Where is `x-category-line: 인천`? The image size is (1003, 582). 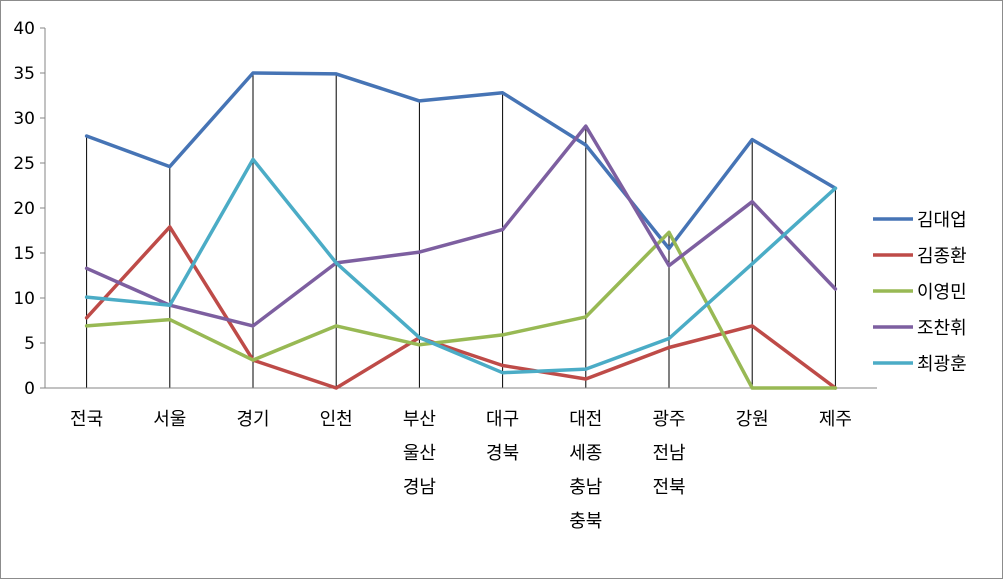
x-category-line: 인천 is located at coordinates (336, 419).